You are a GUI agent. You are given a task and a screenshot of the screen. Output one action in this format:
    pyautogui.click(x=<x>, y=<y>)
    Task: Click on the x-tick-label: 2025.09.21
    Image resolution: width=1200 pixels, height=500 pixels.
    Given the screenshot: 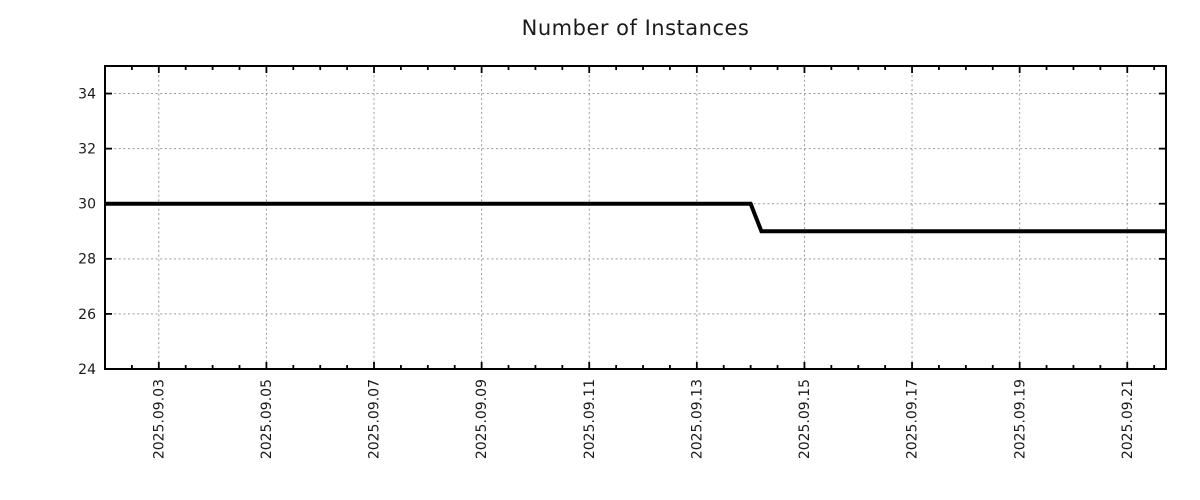 What is the action you would take?
    pyautogui.click(x=1128, y=419)
    